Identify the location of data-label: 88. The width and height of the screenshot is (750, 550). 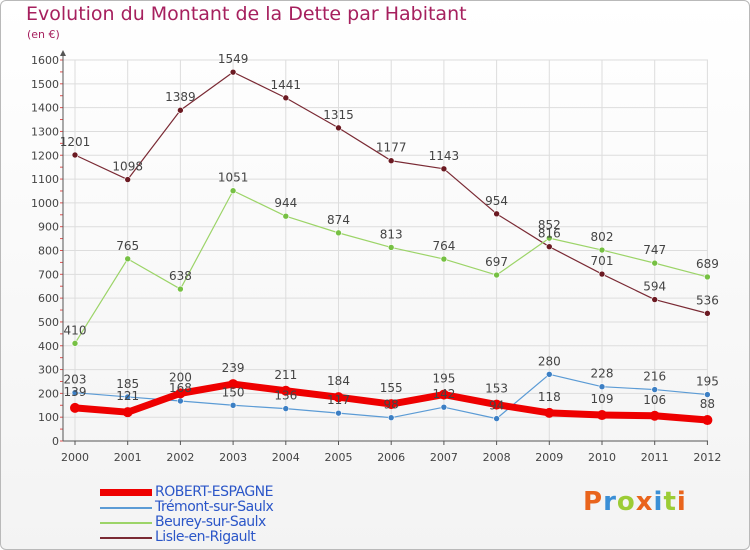
(707, 404).